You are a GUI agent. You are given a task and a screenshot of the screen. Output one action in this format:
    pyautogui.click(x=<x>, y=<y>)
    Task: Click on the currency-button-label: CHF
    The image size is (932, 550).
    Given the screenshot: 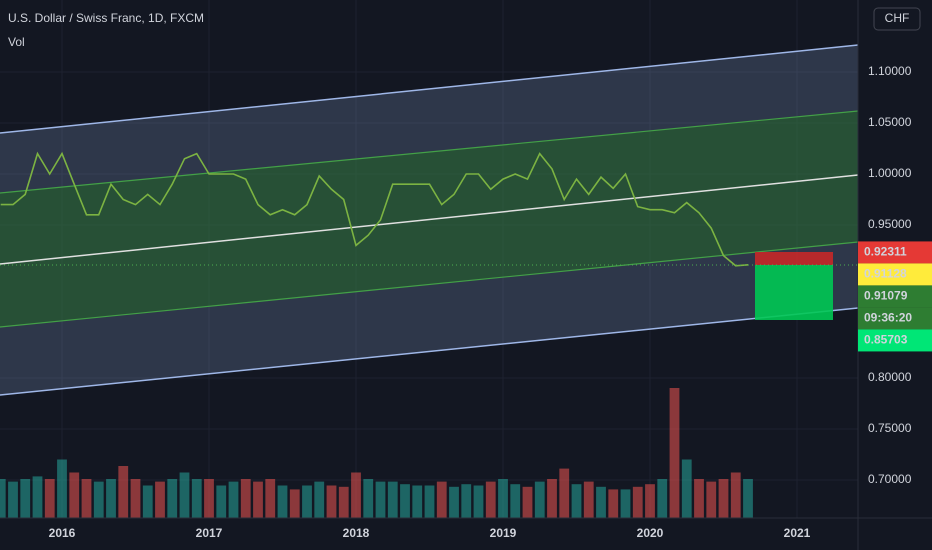 What is the action you would take?
    pyautogui.click(x=897, y=18)
    